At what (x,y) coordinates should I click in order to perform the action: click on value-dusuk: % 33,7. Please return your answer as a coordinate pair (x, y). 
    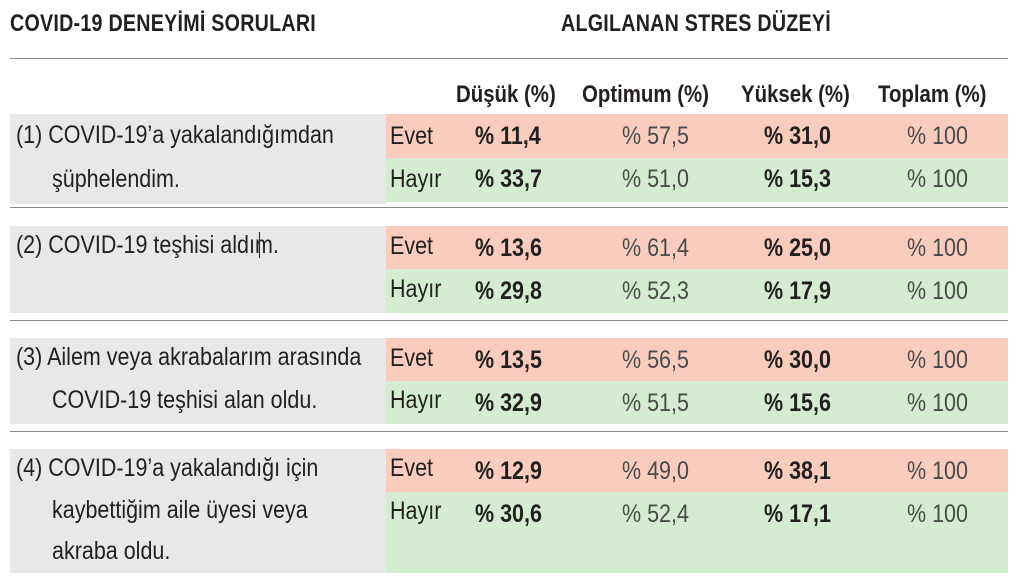
    Looking at the image, I should click on (508, 179).